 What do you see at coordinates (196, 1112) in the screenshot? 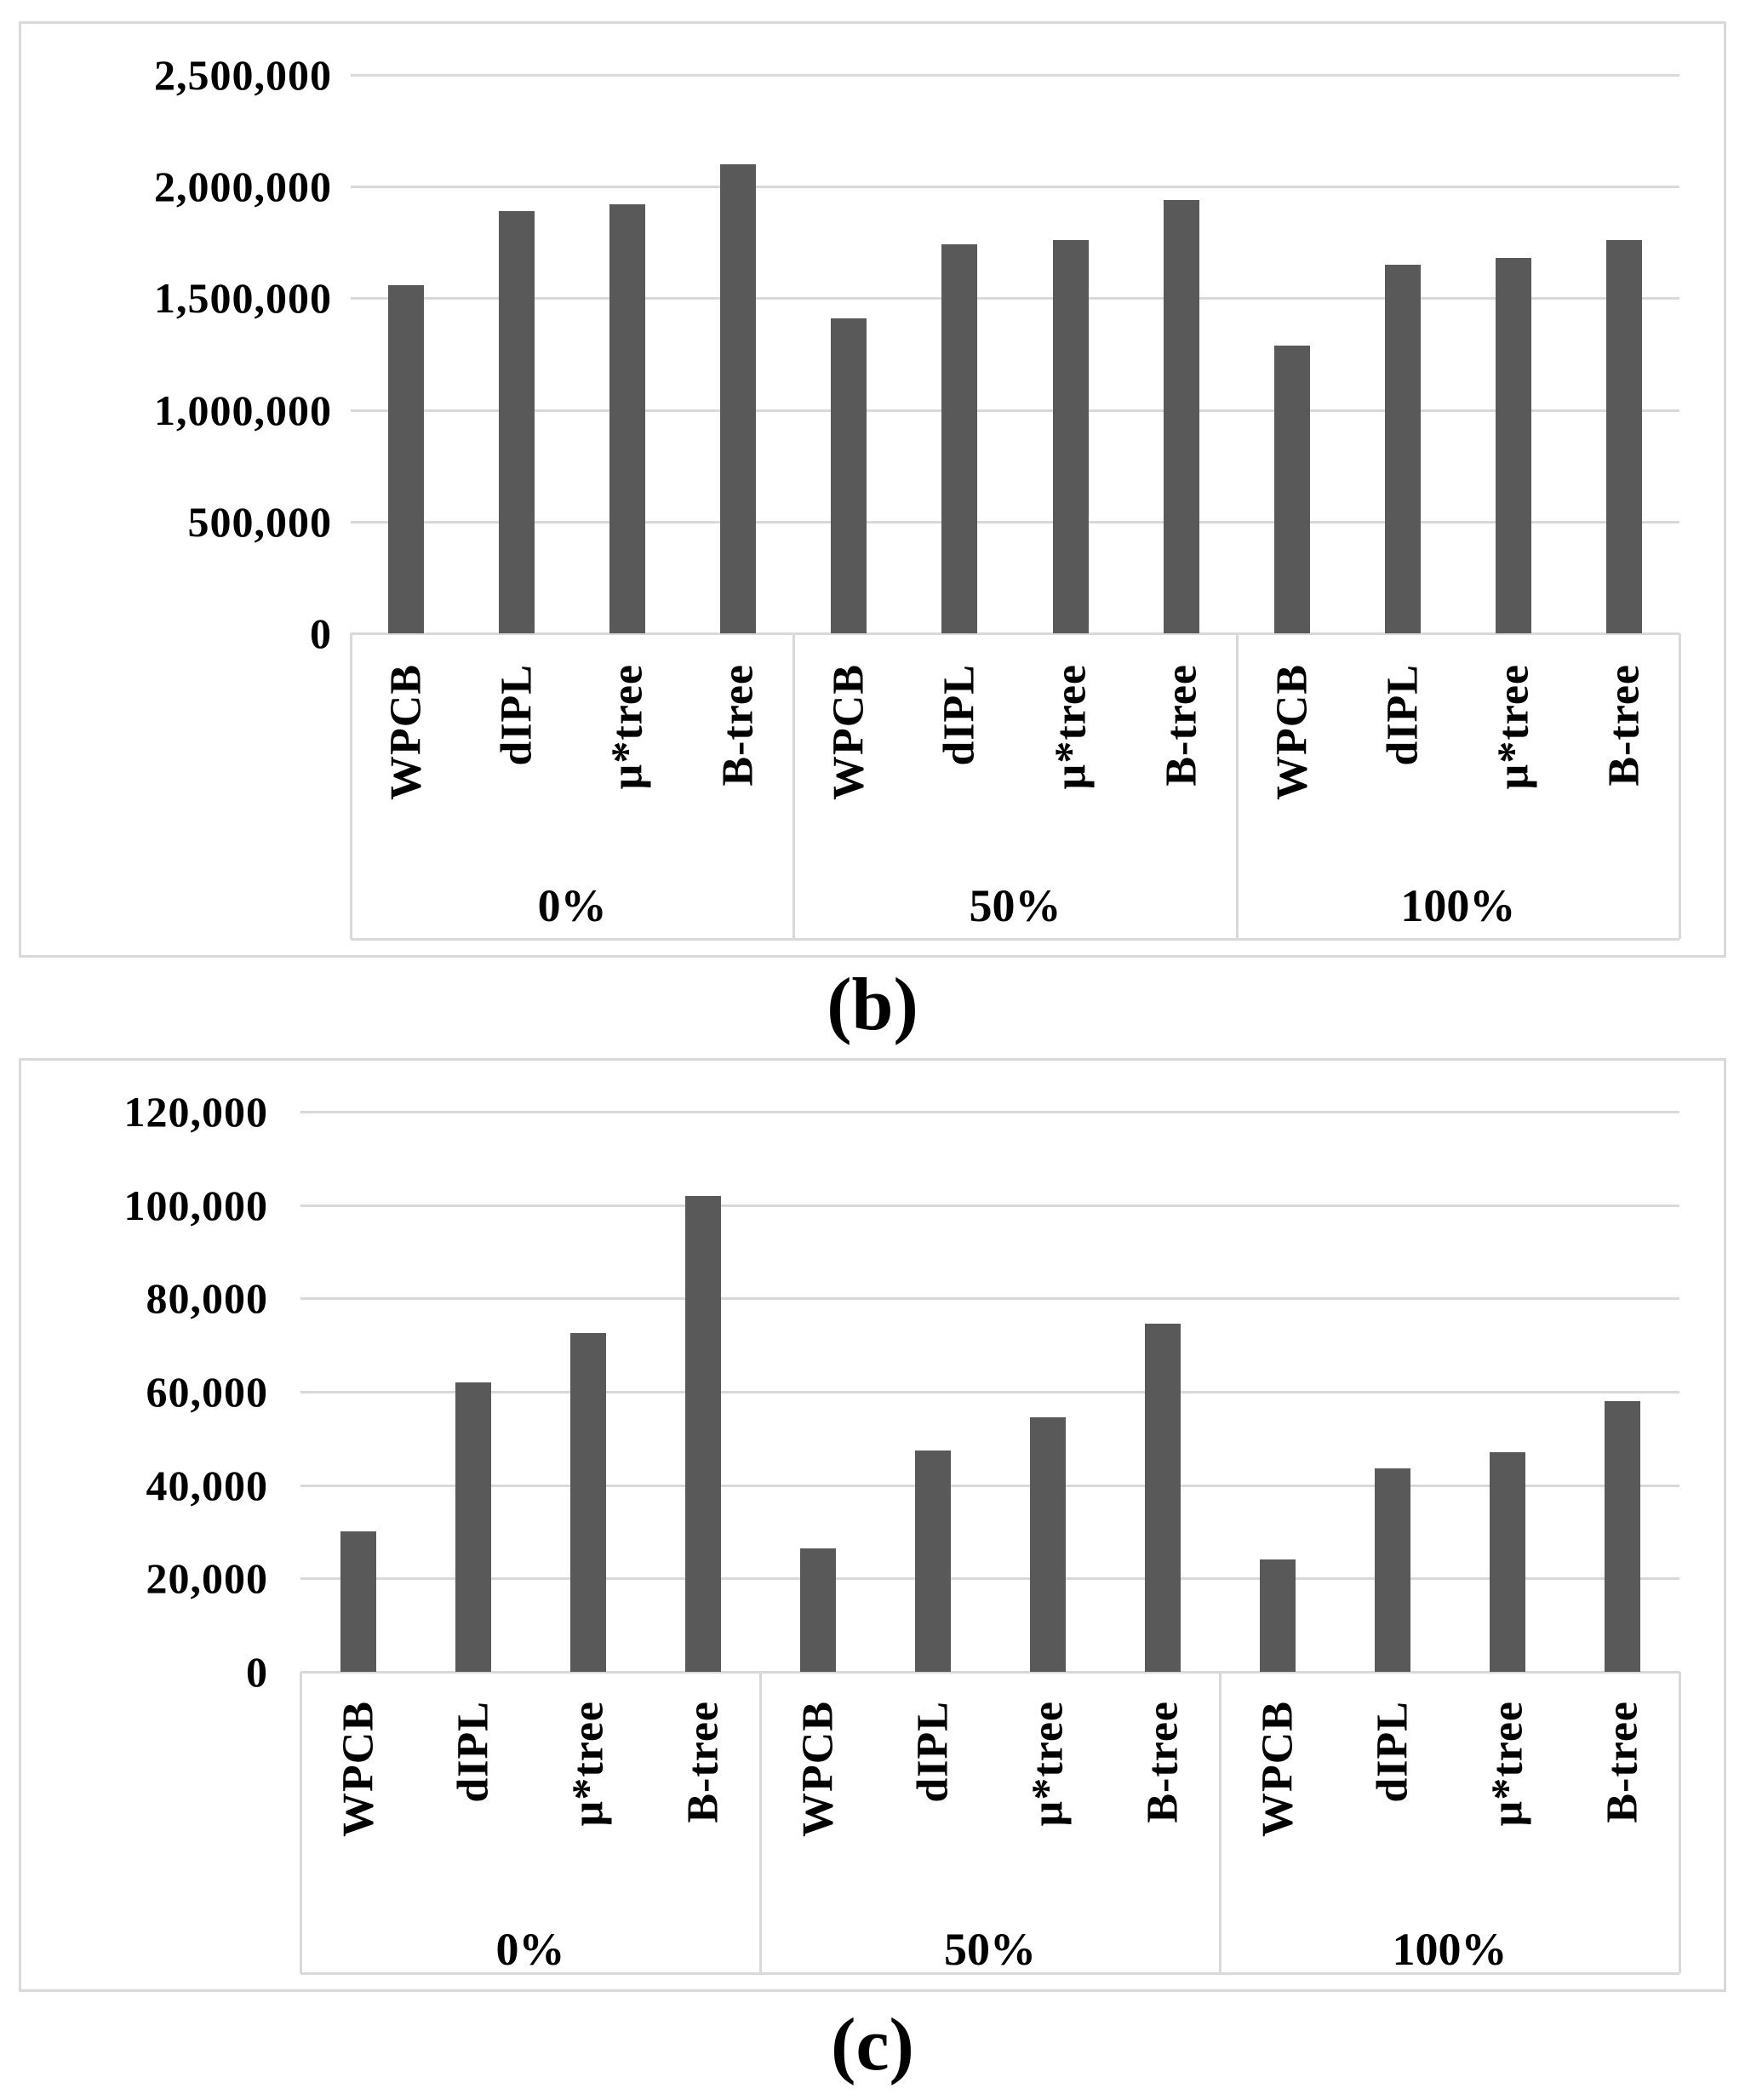
I see `y-tick-label: 120,000` at bounding box center [196, 1112].